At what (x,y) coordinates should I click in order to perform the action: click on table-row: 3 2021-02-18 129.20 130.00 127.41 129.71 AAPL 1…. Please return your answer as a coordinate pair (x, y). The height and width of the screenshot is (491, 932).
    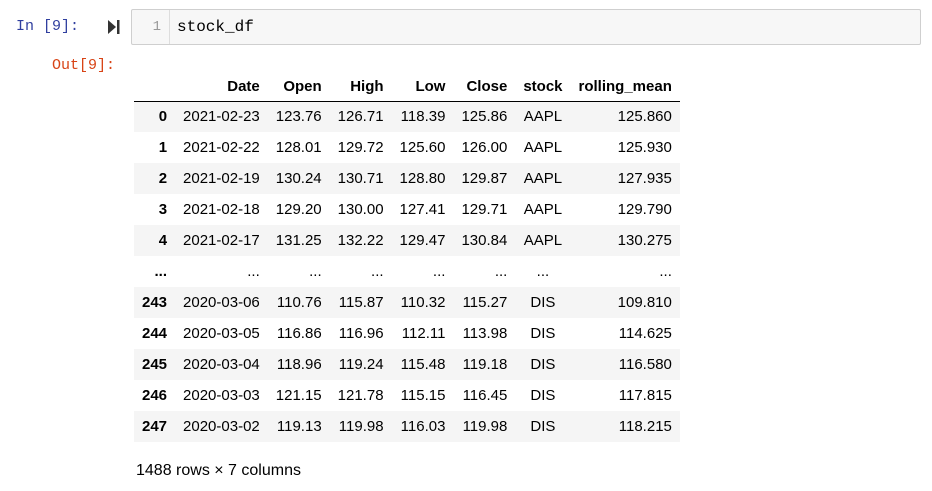
    Looking at the image, I should click on (407, 209).